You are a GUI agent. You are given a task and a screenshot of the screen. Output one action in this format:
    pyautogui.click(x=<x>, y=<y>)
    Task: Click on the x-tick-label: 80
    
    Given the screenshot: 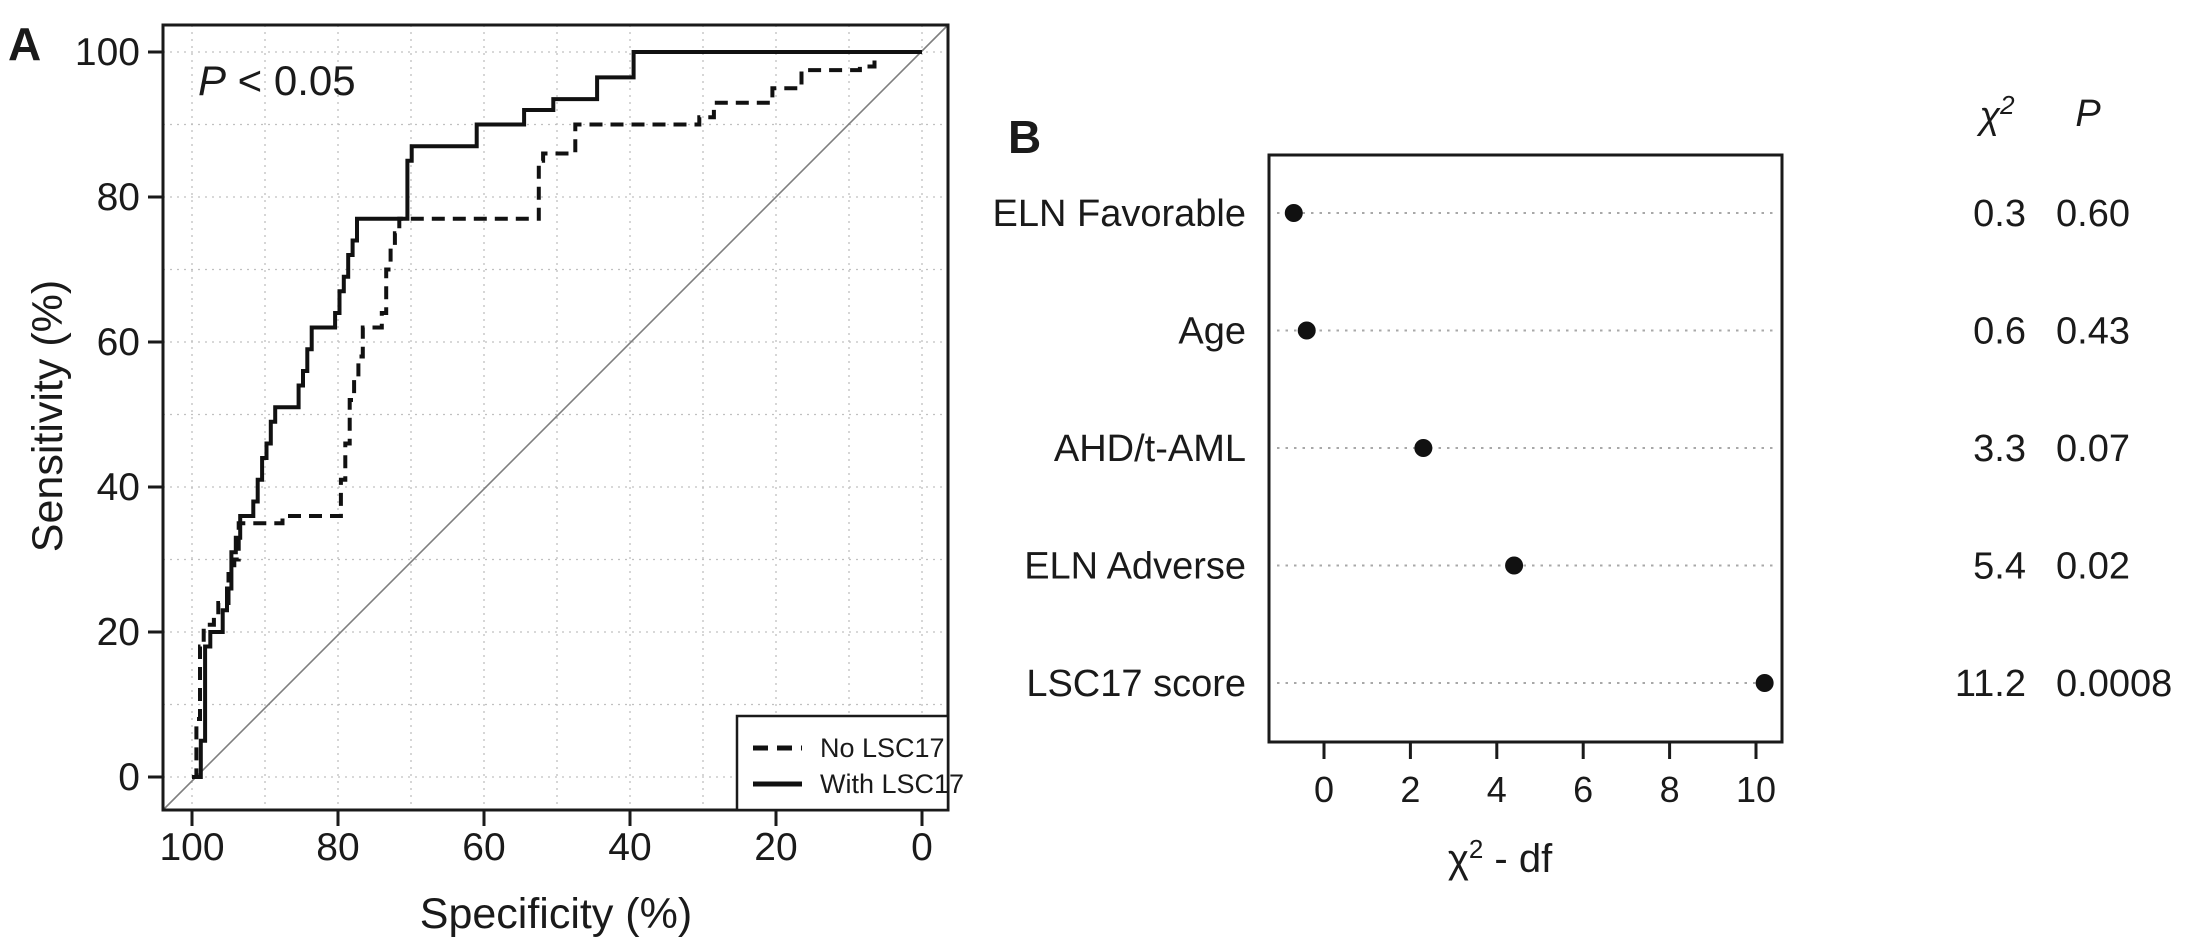 What is the action you would take?
    pyautogui.click(x=337, y=847)
    